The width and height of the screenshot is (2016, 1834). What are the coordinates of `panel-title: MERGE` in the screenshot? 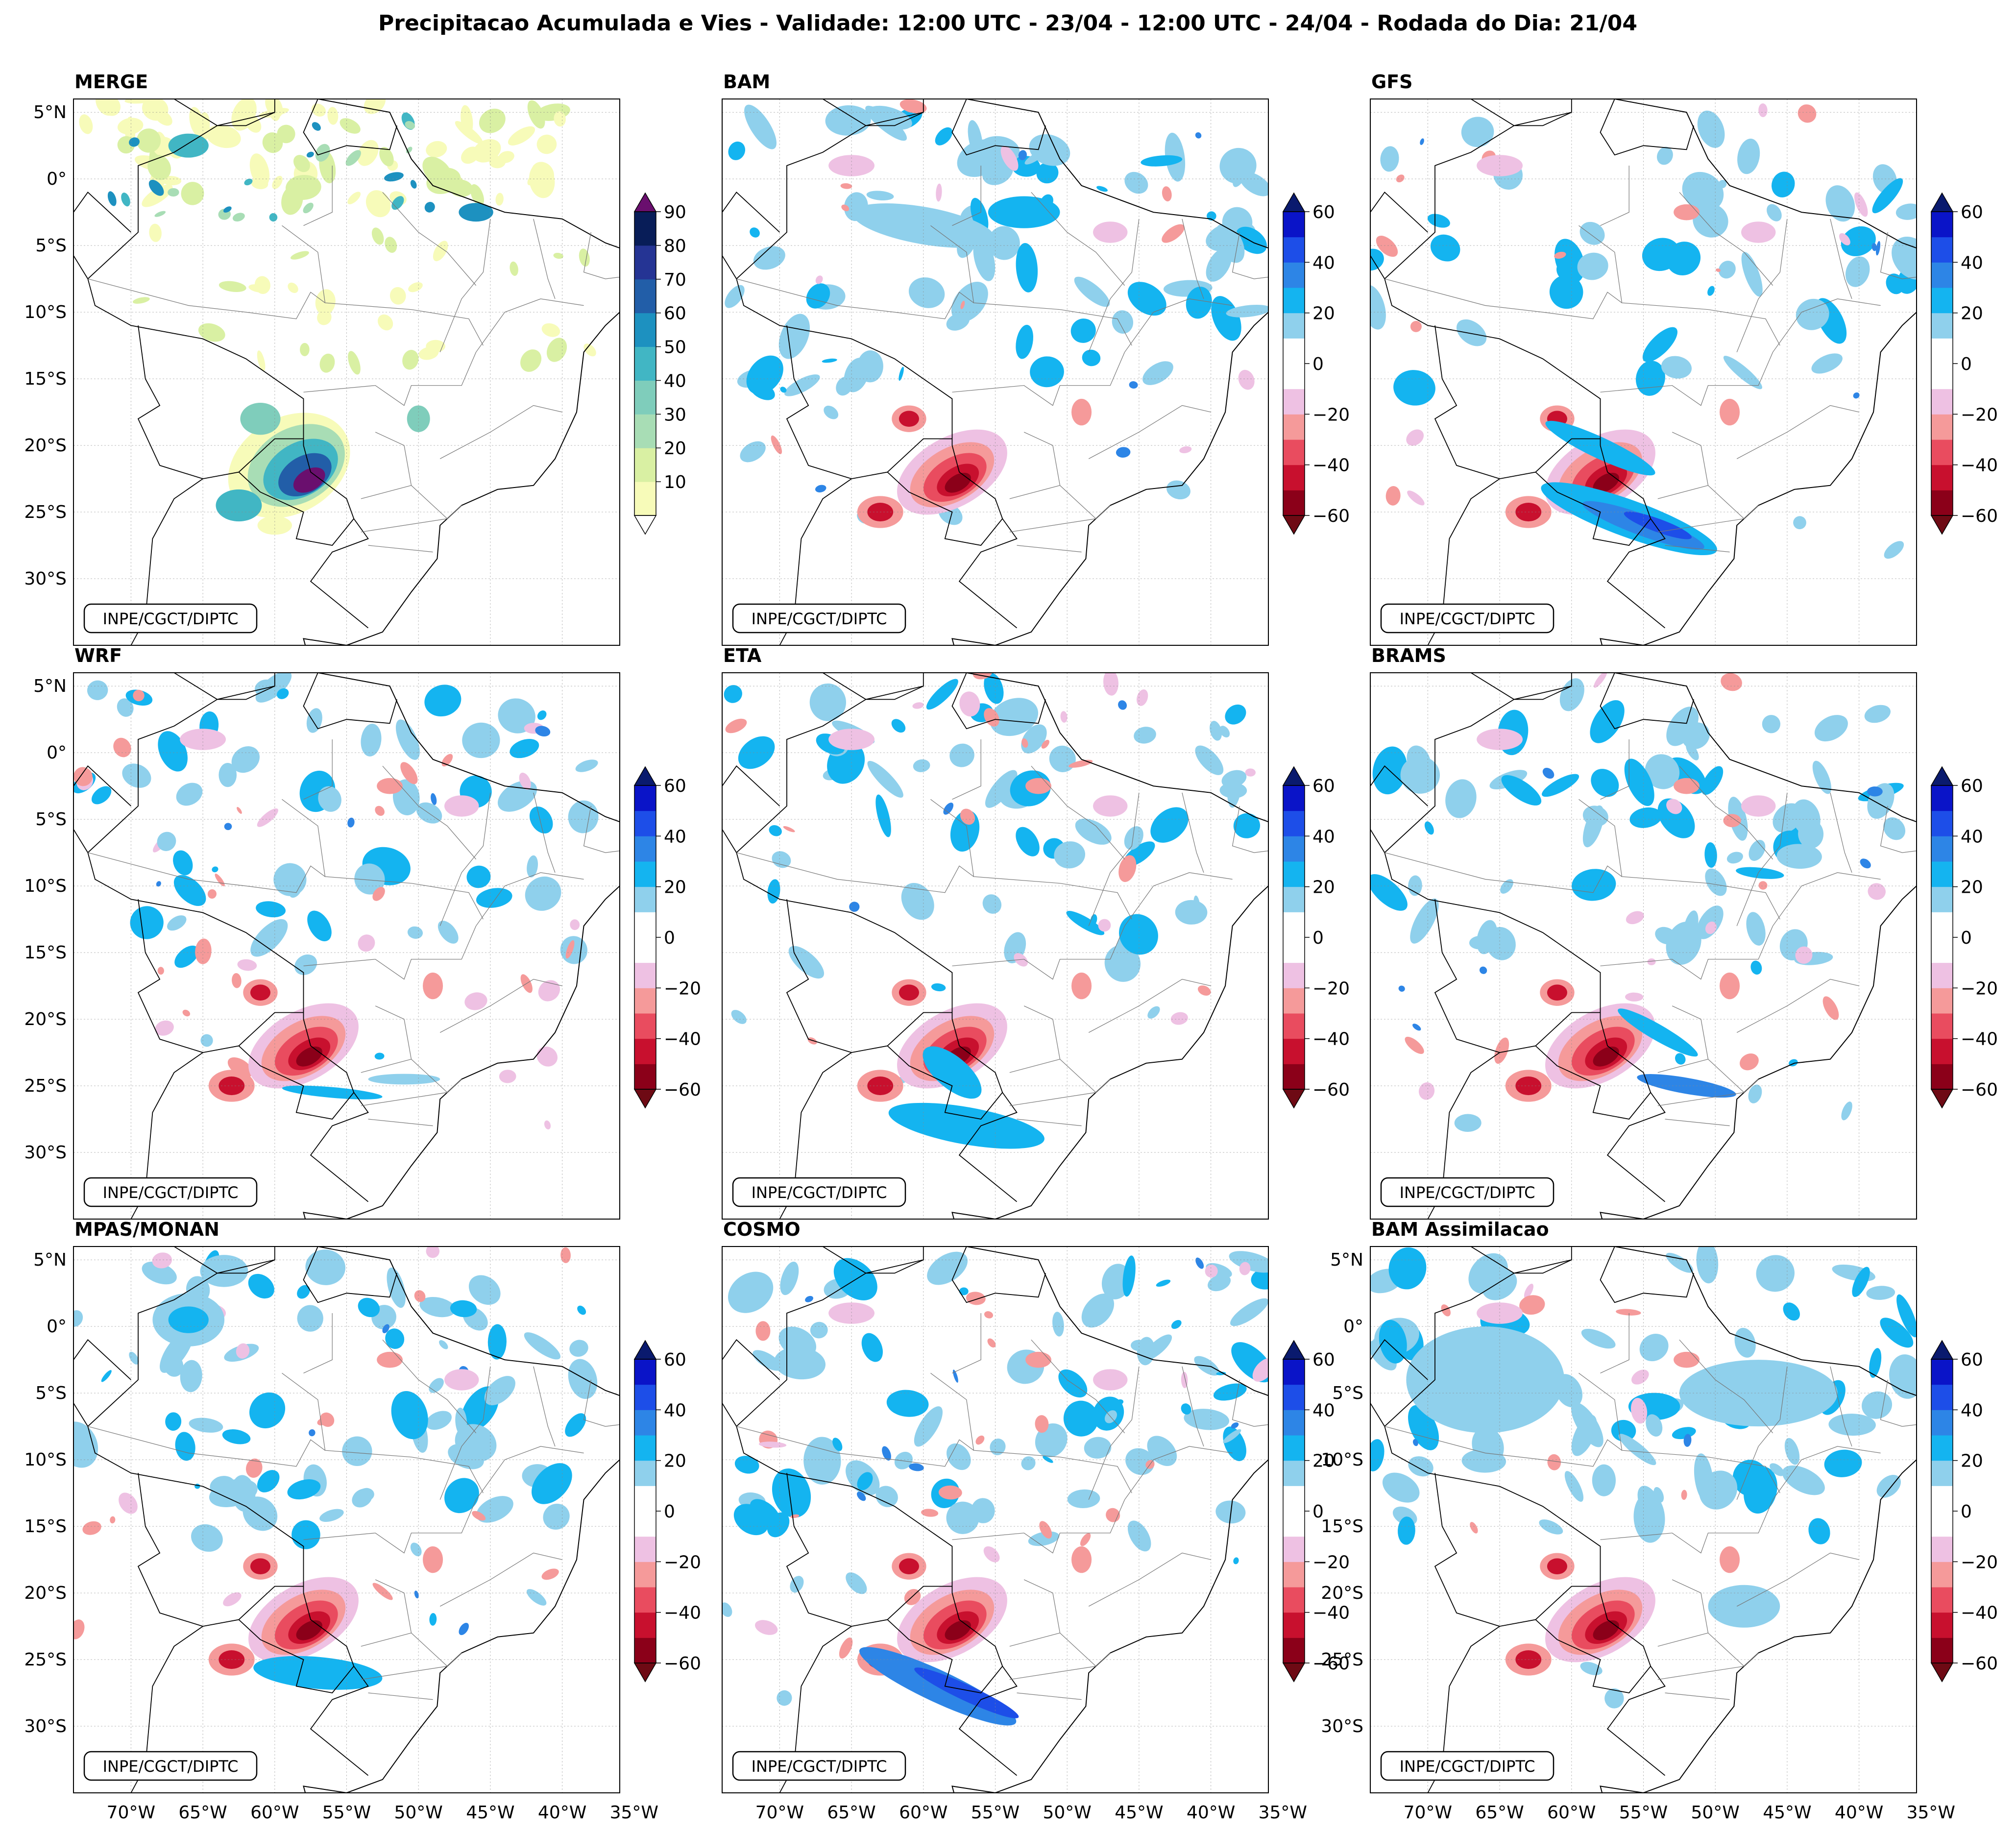 It's located at (111, 82).